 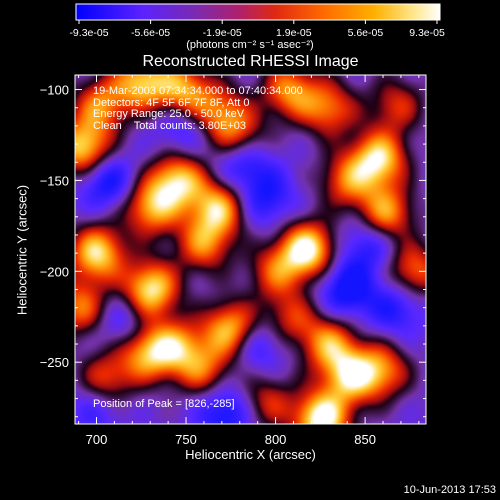 I want to click on chart-title: Reconstructed RHESSI Image, so click(x=250, y=61).